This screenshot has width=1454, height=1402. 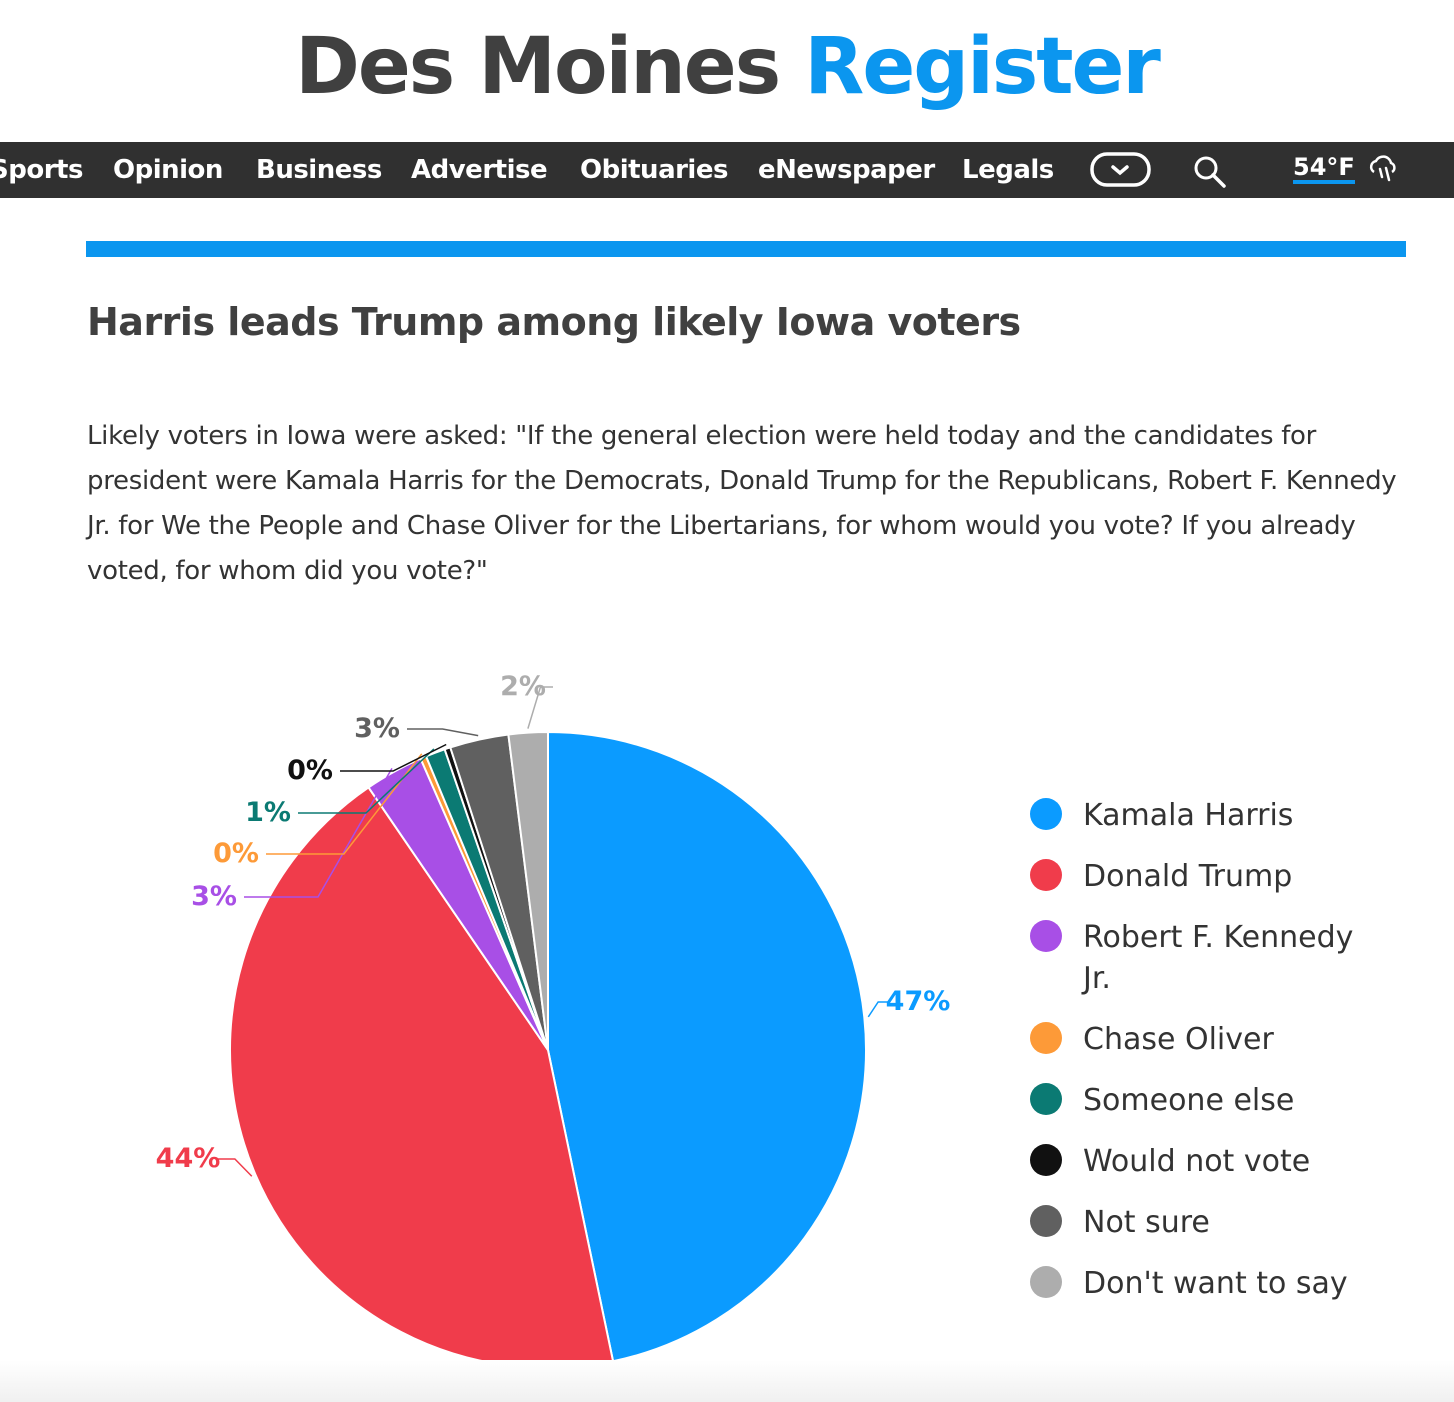 What do you see at coordinates (1218, 958) in the screenshot?
I see `legend-label: Robert F. Kennedy Jr.` at bounding box center [1218, 958].